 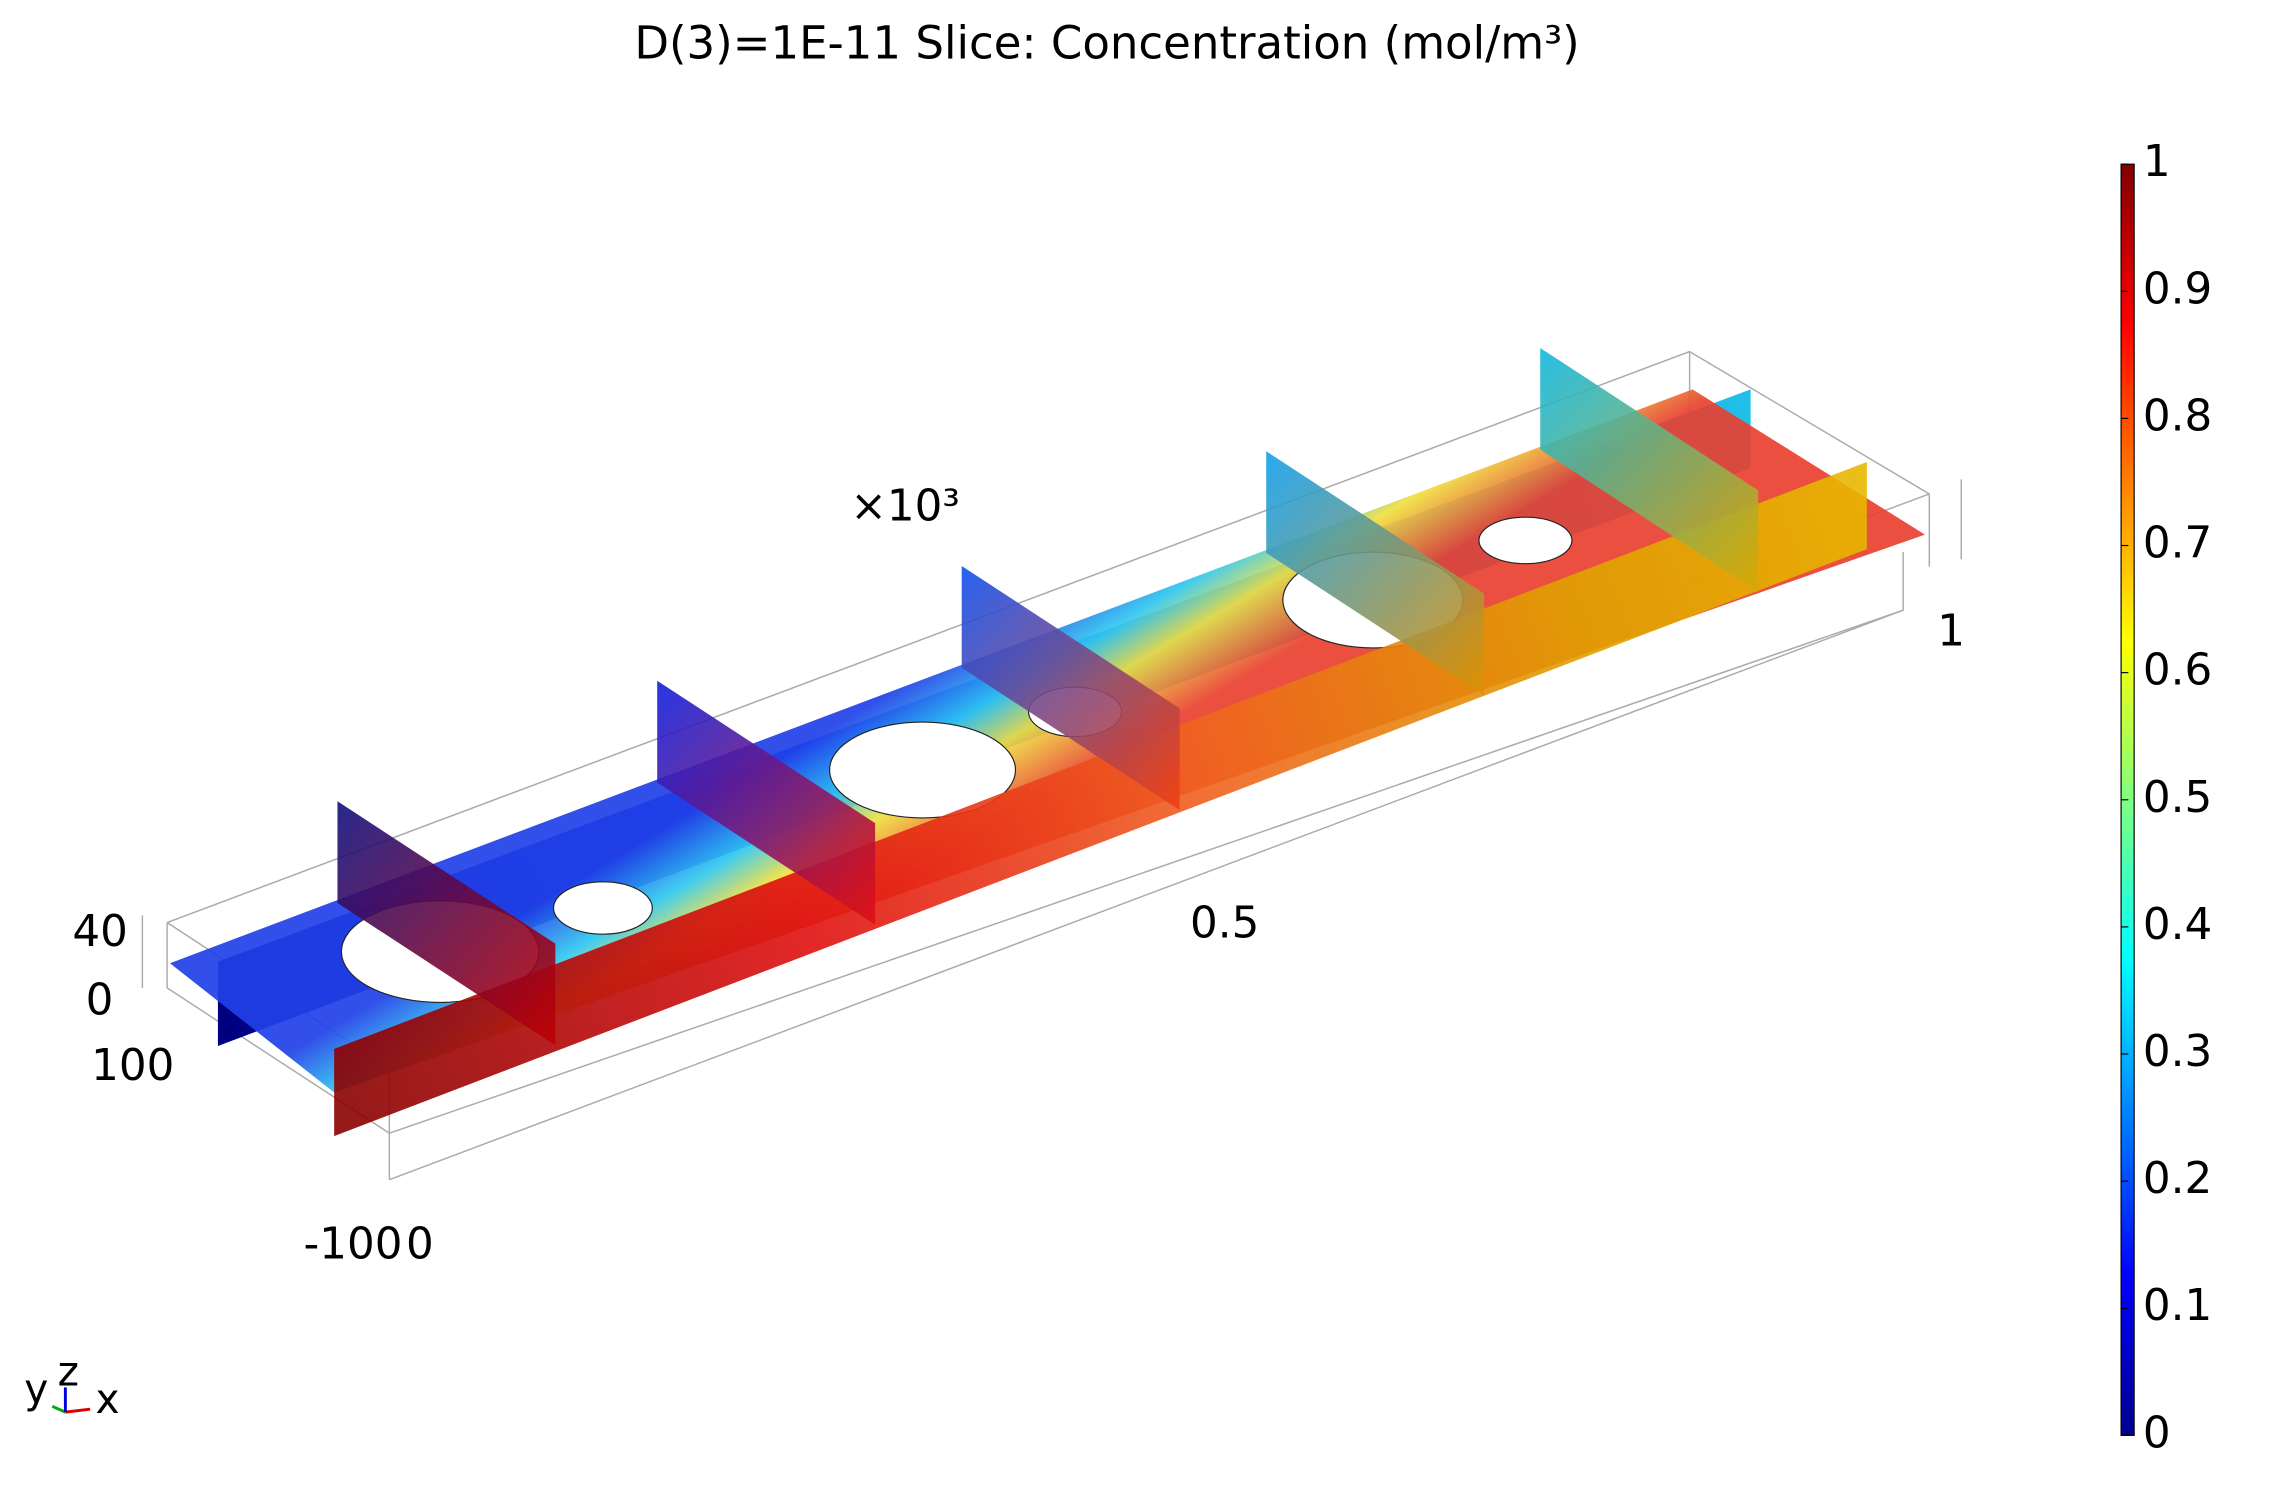 I want to click on x-tick-label: 1, so click(x=1951, y=631).